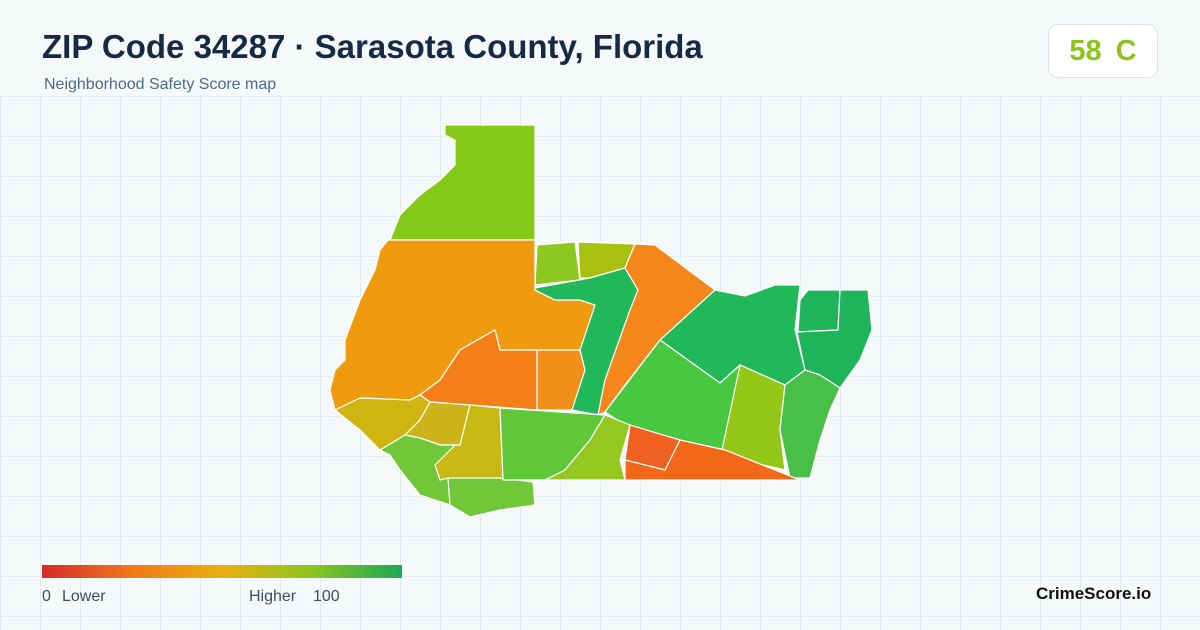 The image size is (1200, 630). What do you see at coordinates (84, 596) in the screenshot?
I see `legend-min-label: Lower` at bounding box center [84, 596].